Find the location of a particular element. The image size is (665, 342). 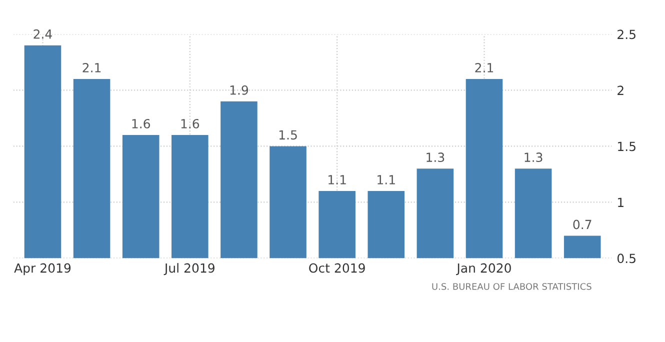

y-tick-label: 0.5 is located at coordinates (626, 259).